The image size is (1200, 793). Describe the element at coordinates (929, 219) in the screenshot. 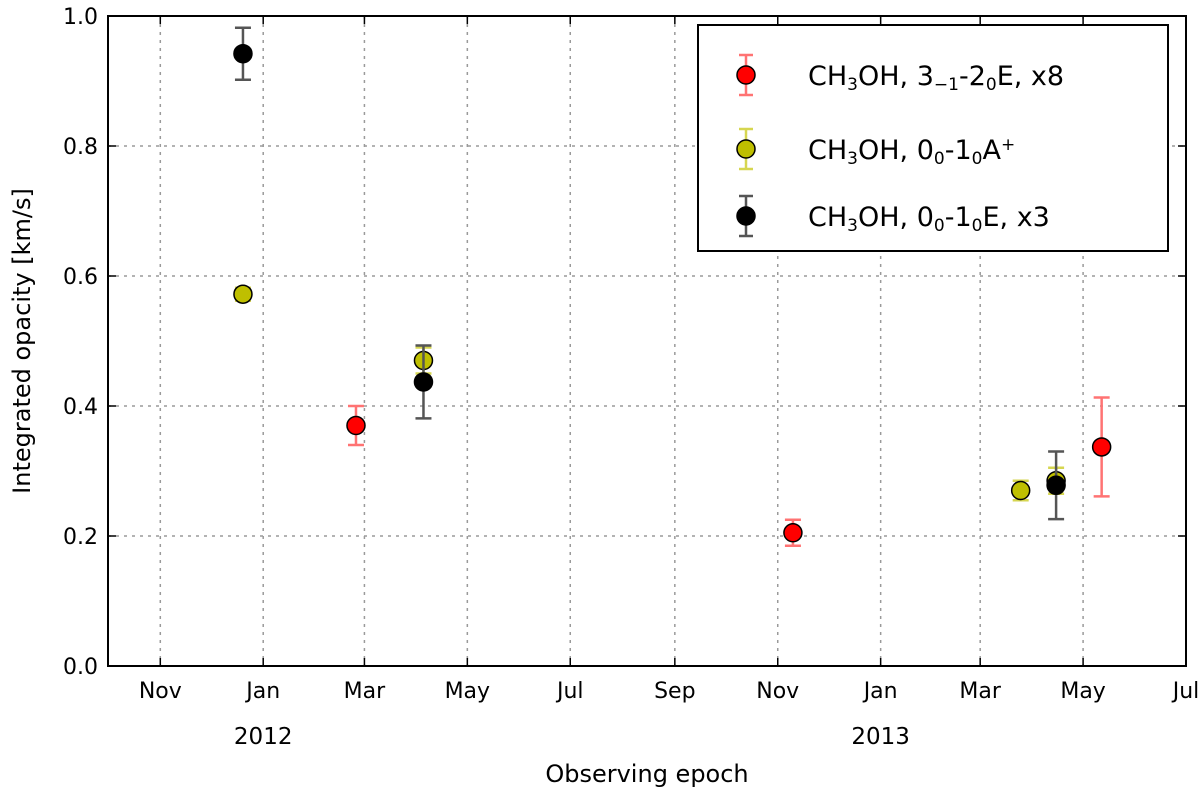

I see `legend-label: CH3OH, 00-10E, x3` at that location.